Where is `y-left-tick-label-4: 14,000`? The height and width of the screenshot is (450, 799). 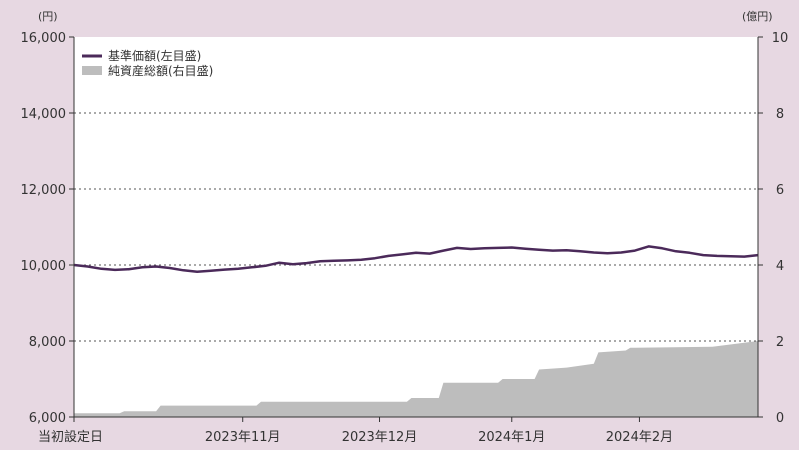
y-left-tick-label-4: 14,000 is located at coordinates (44, 114).